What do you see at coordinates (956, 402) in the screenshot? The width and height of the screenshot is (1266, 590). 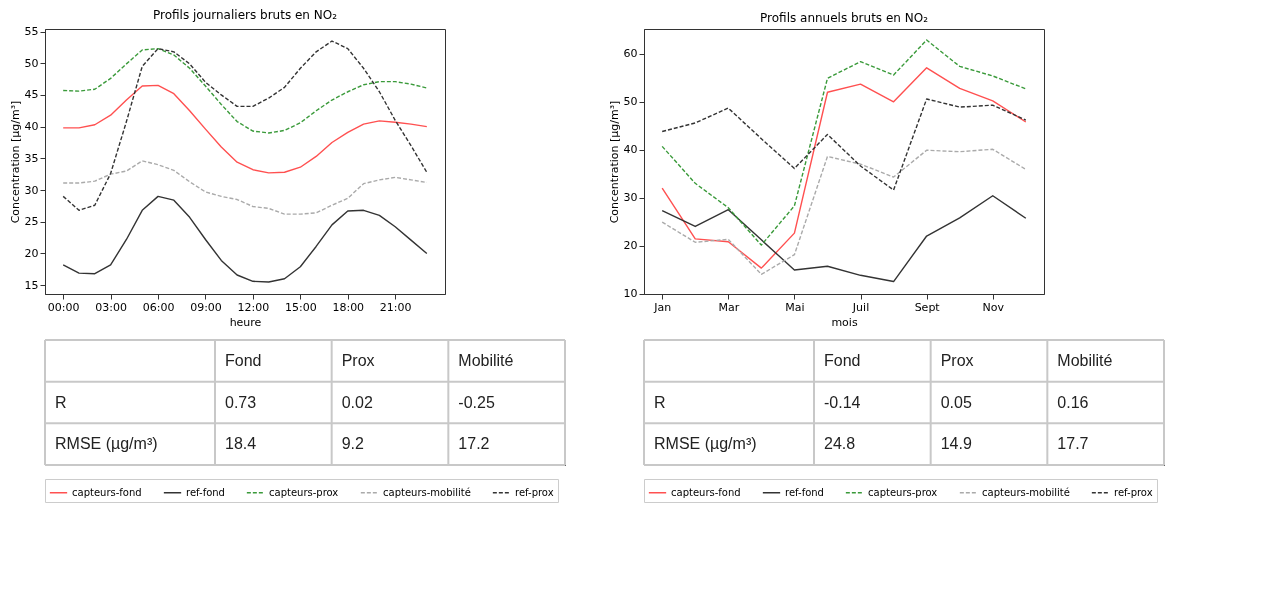 I see `text: 0.05` at bounding box center [956, 402].